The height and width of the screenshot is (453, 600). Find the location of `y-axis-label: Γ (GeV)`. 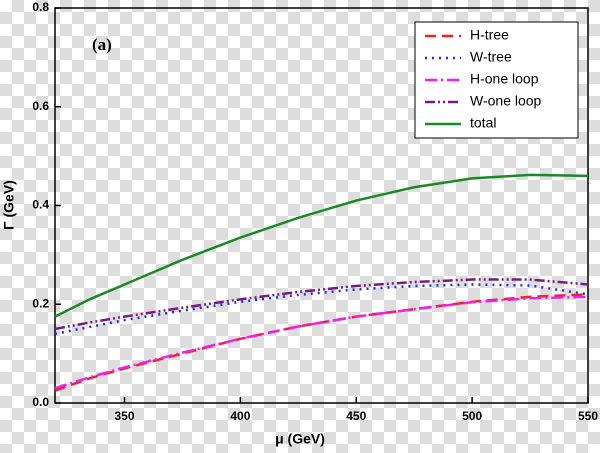

y-axis-label: Γ (GeV) is located at coordinates (9, 205).